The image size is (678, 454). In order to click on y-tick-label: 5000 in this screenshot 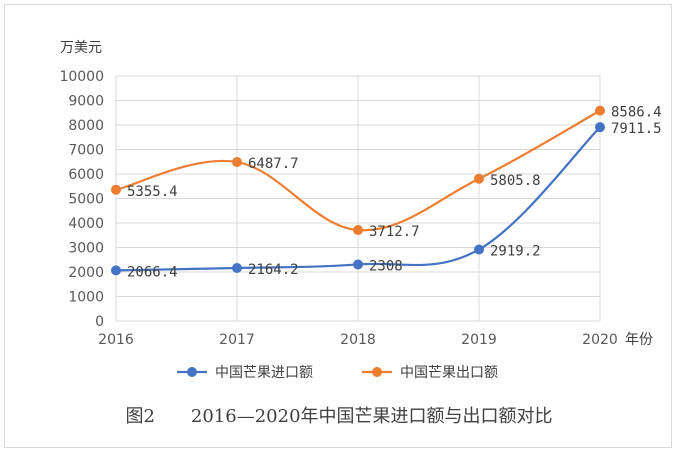, I will do `click(86, 200)`.